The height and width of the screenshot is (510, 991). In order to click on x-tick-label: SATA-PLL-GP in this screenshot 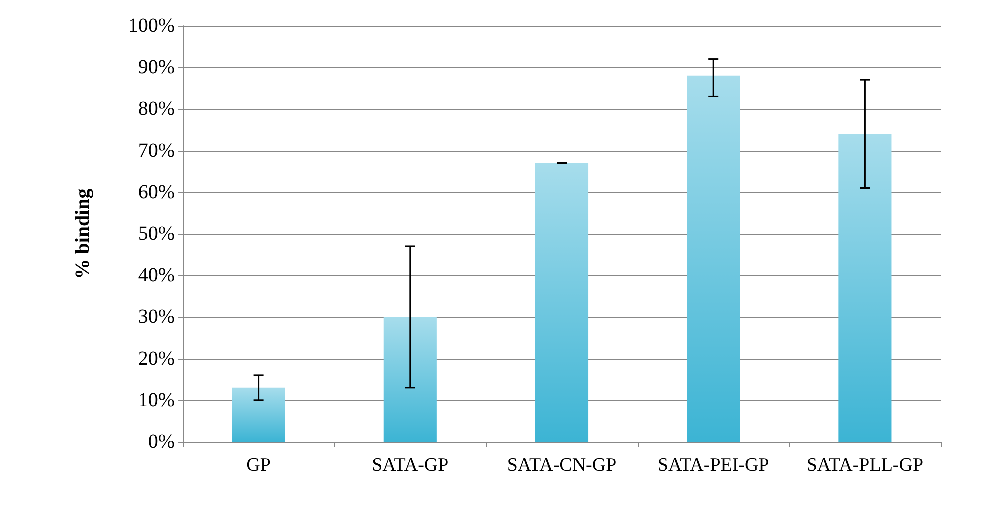, I will do `click(865, 465)`.